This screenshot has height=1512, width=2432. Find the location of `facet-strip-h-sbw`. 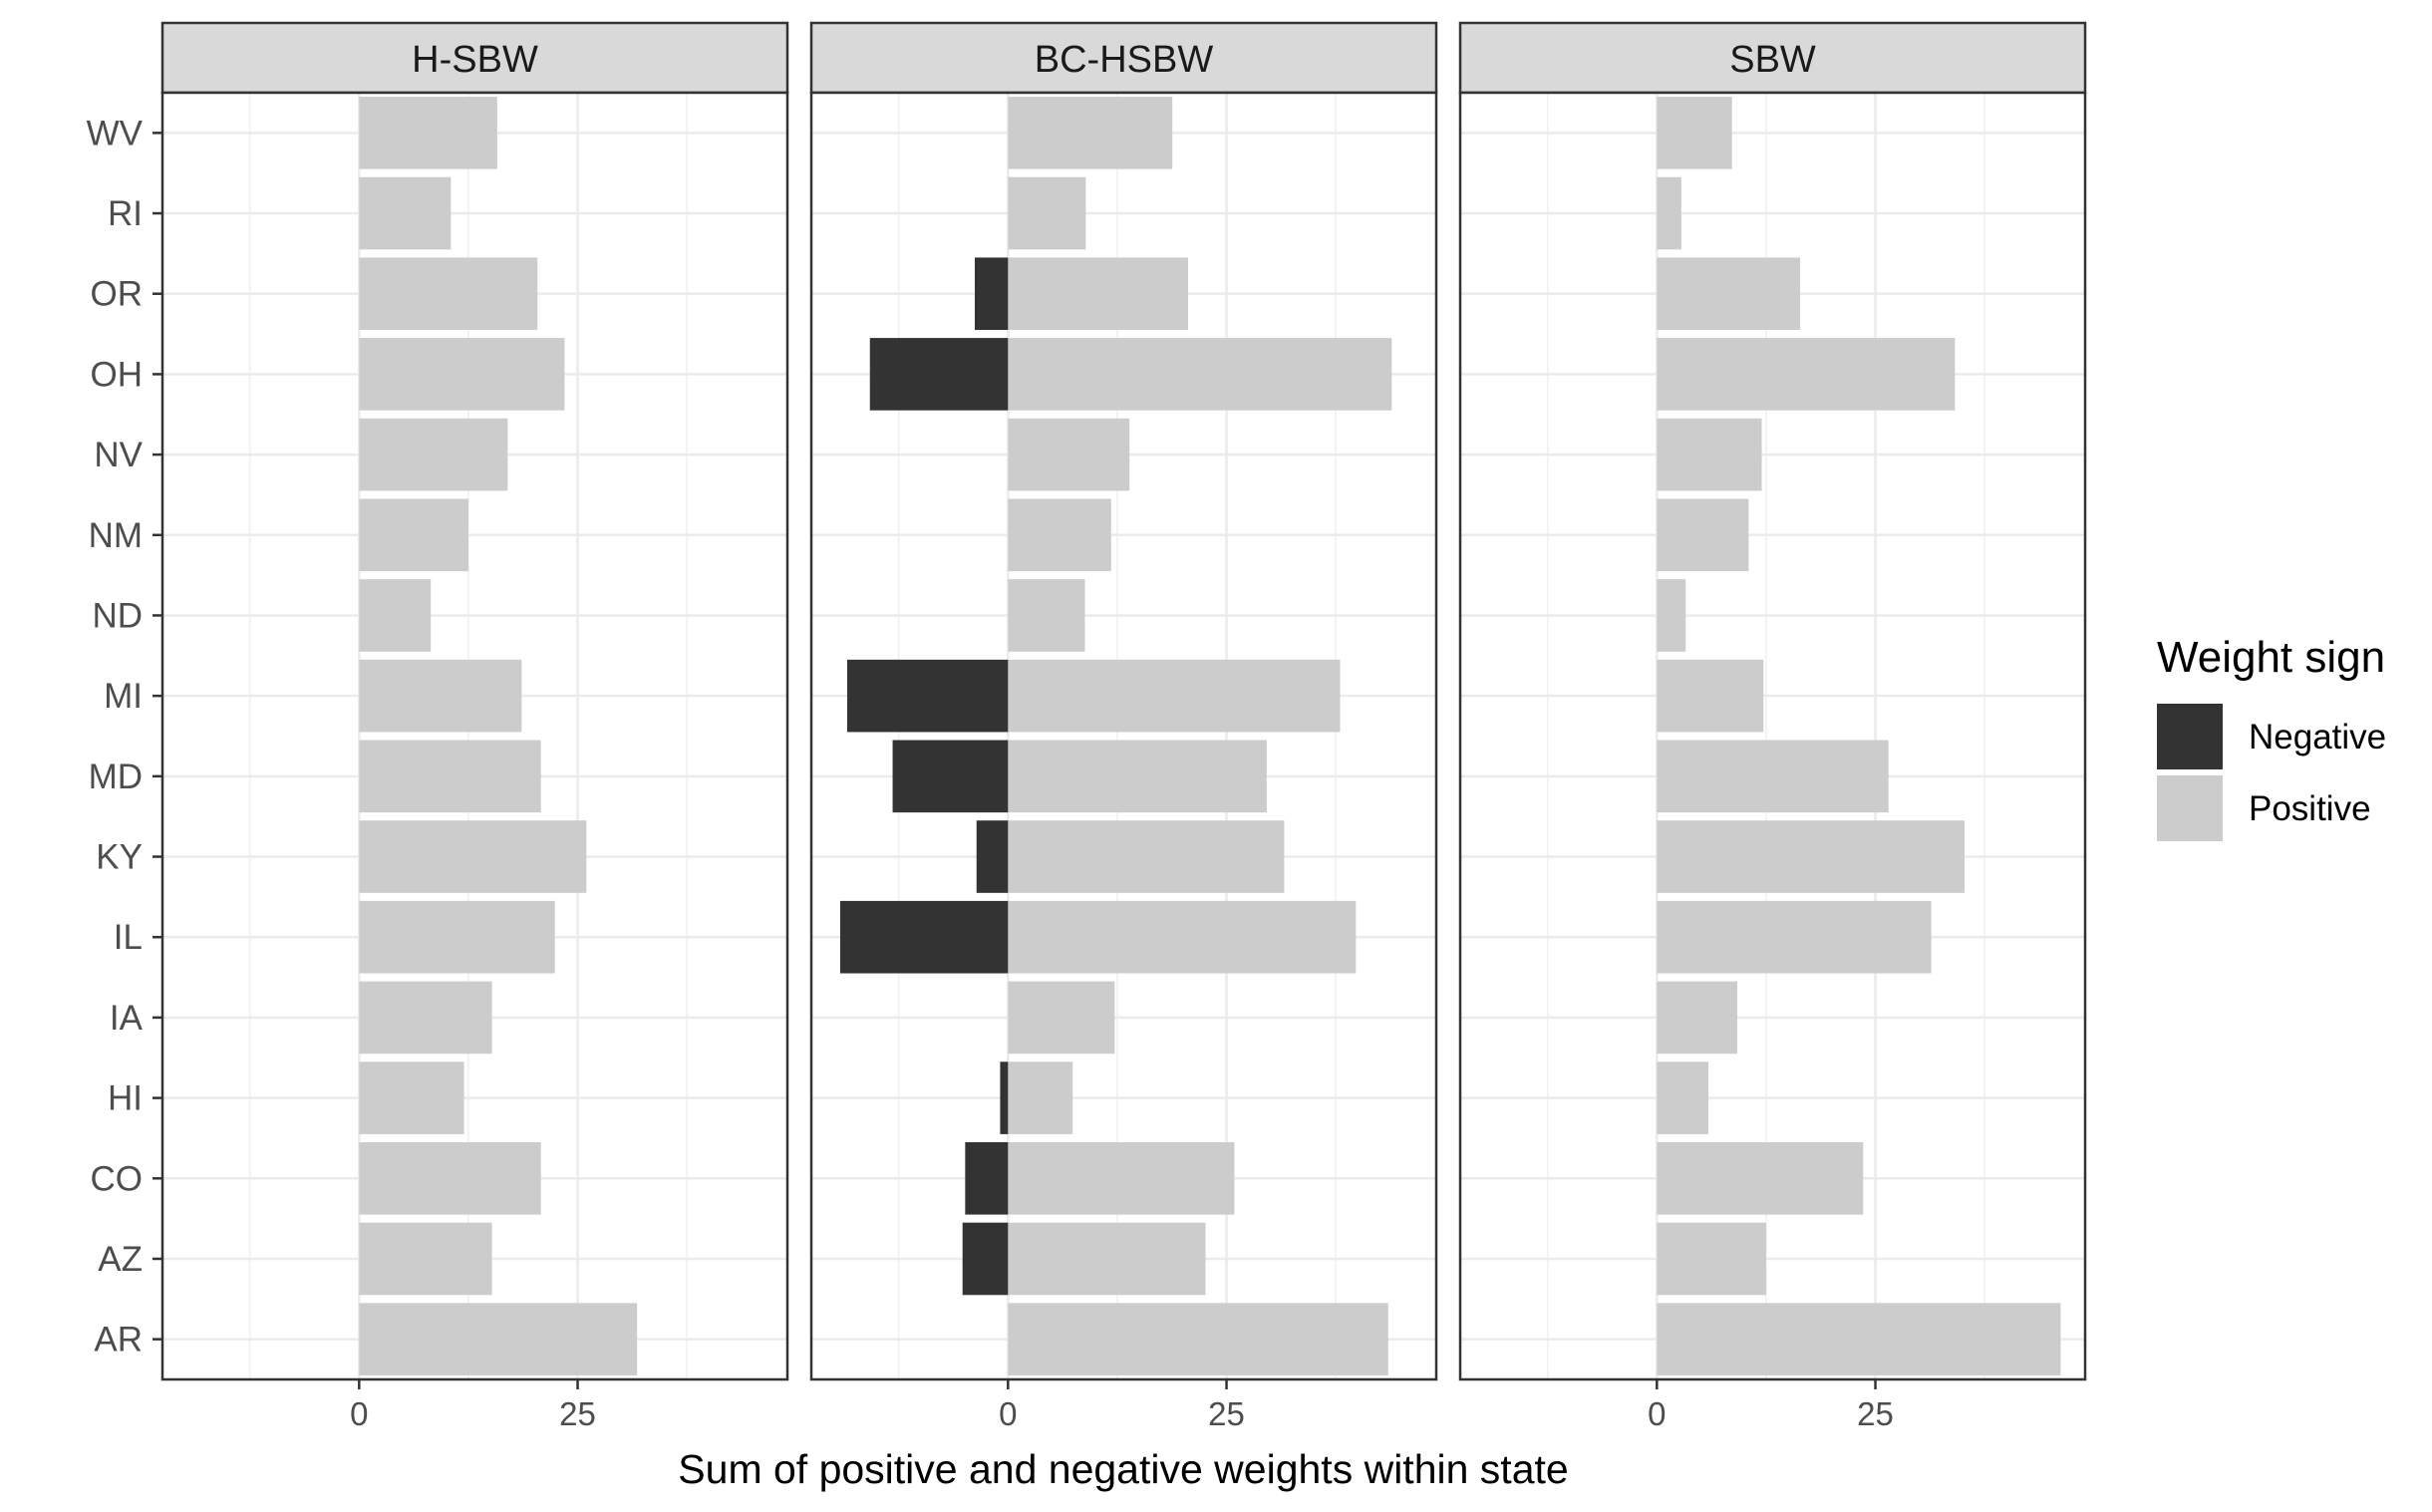

facet-strip-h-sbw is located at coordinates (475, 58).